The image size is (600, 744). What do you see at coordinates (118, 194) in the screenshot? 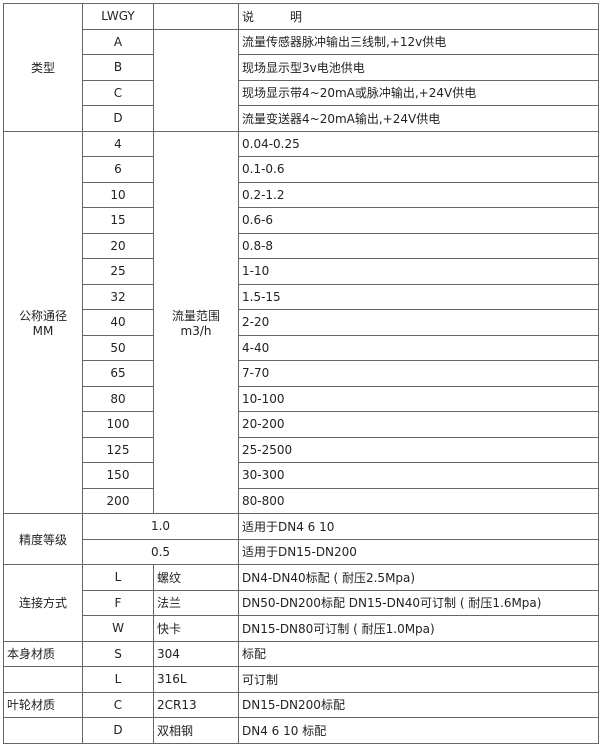
I see `table-cell: 10` at bounding box center [118, 194].